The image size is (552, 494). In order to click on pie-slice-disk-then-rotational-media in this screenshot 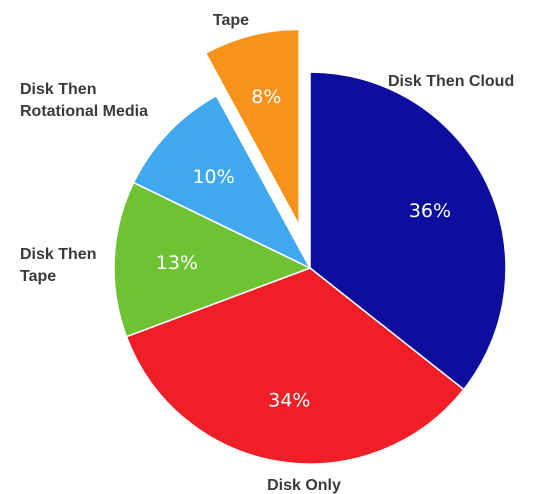, I will do `click(222, 182)`.